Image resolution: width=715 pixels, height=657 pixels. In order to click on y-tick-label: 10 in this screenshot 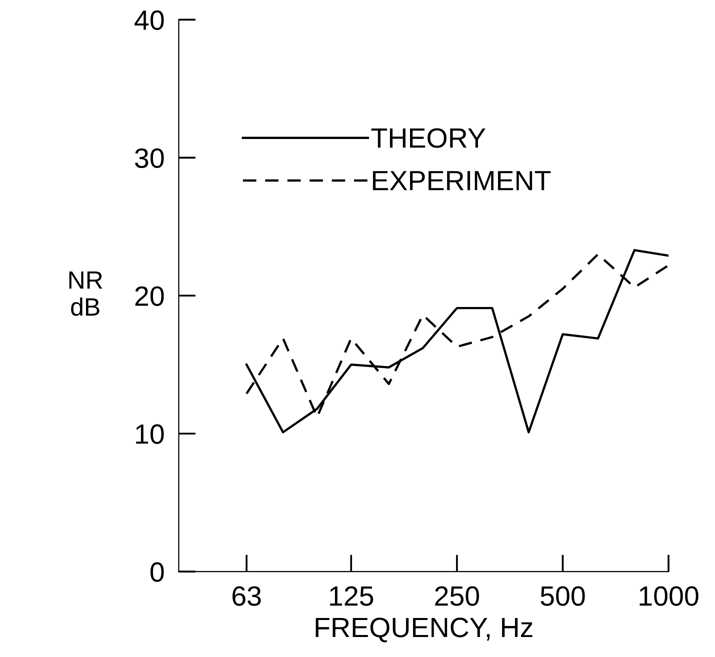, I will do `click(150, 434)`.